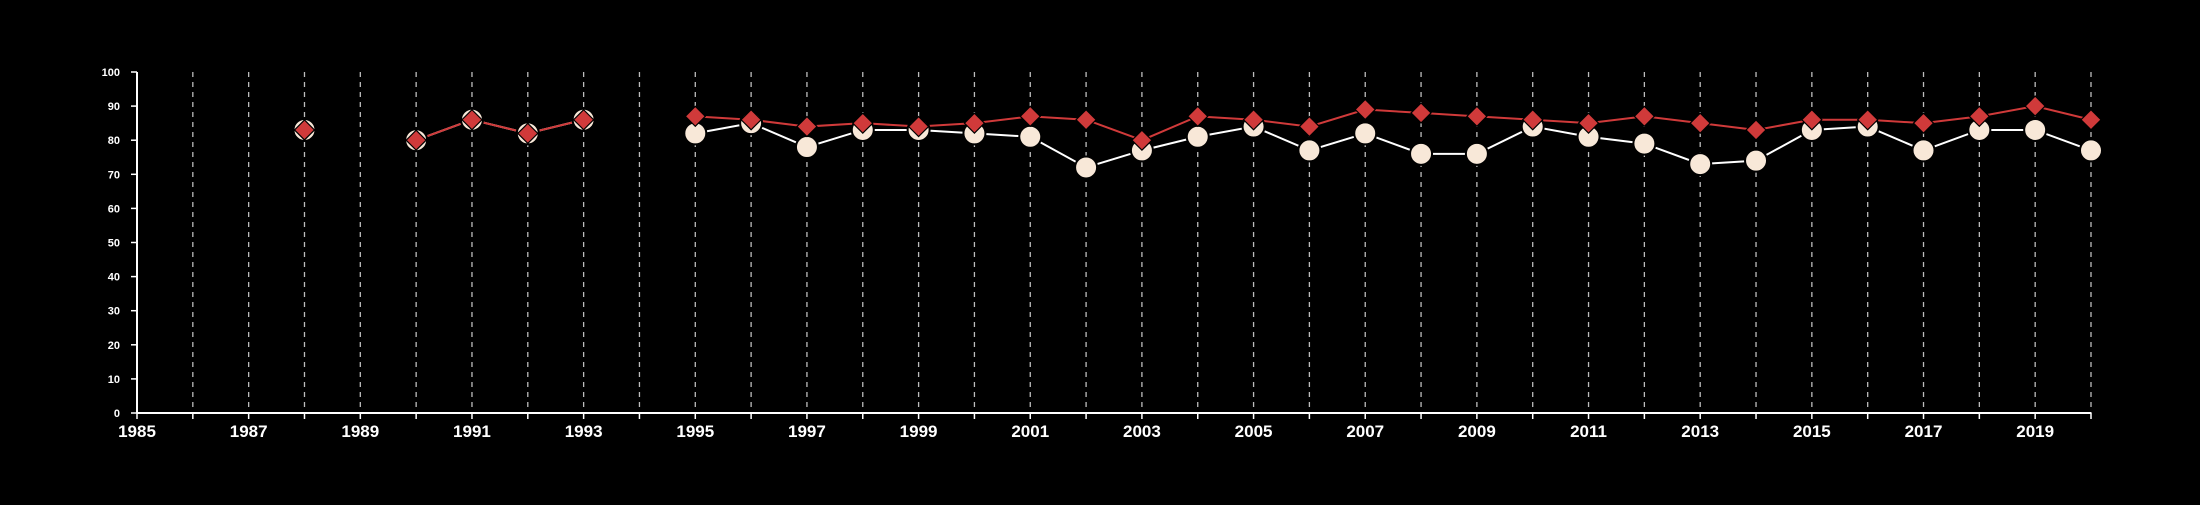 This screenshot has height=505, width=2200. What do you see at coordinates (2035, 431) in the screenshot?
I see `x-tick-label: 2019` at bounding box center [2035, 431].